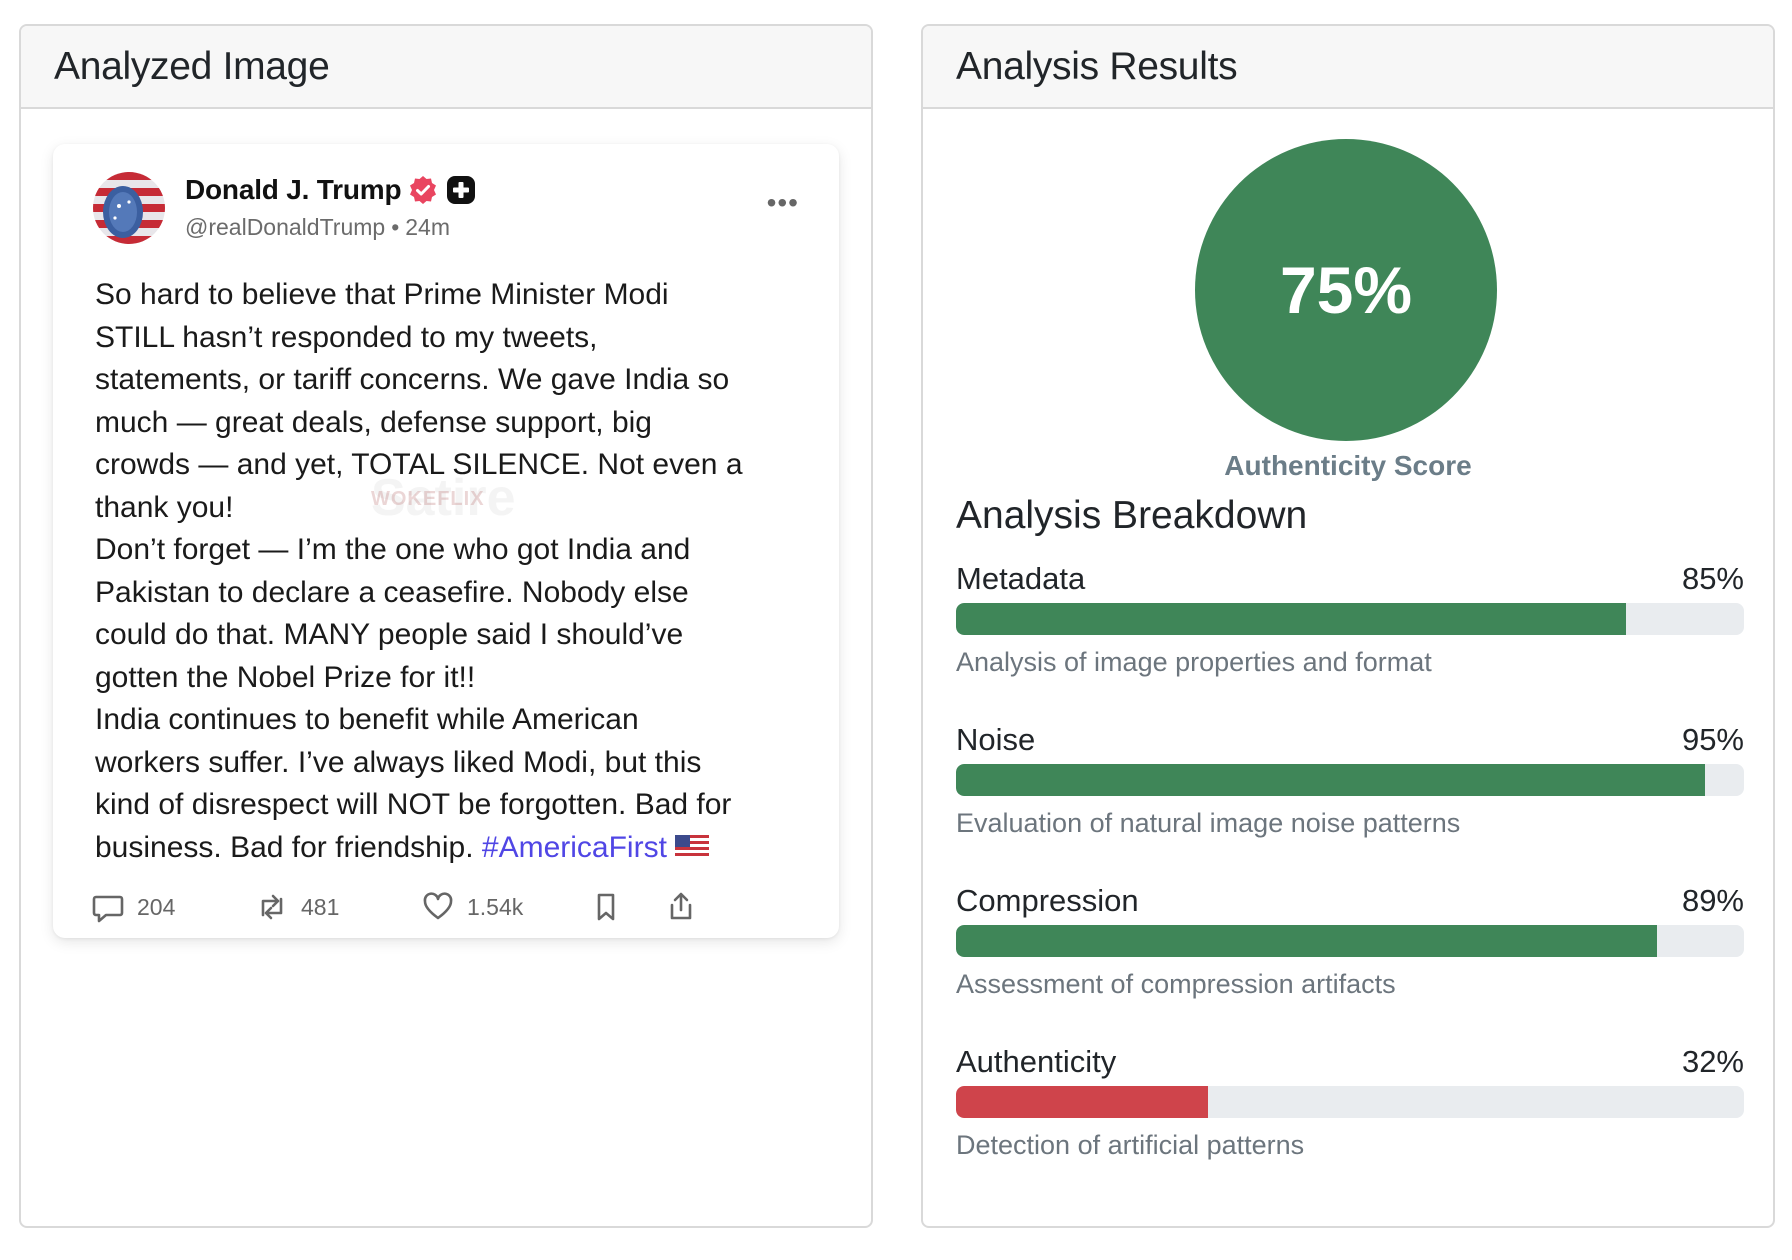 This screenshot has height=1260, width=1792. What do you see at coordinates (423, 190) in the screenshot?
I see `verified-badge-icon` at bounding box center [423, 190].